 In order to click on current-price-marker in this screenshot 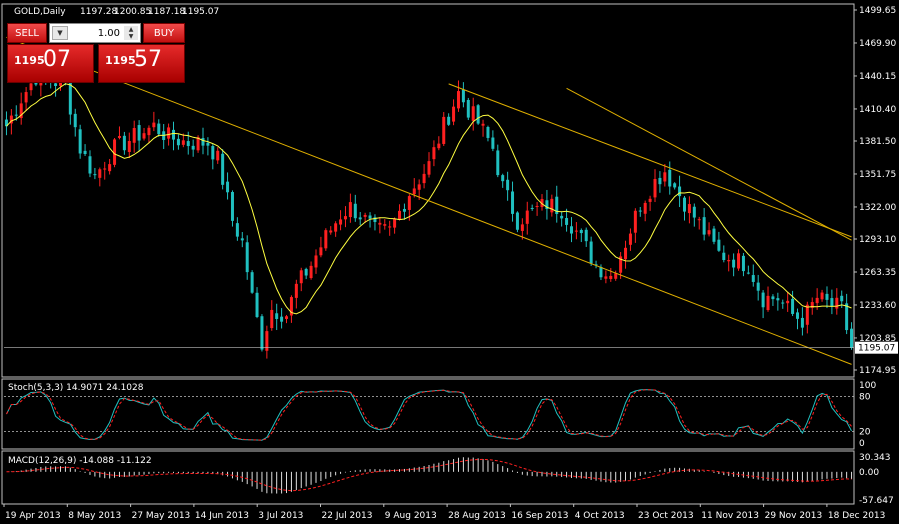, I will do `click(876, 347)`.